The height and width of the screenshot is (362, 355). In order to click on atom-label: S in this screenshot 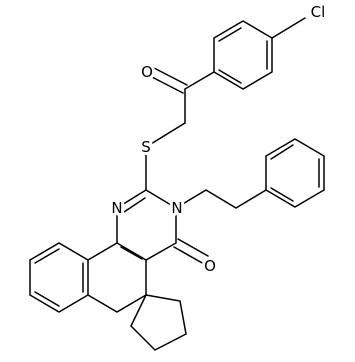, I will do `click(146, 147)`.